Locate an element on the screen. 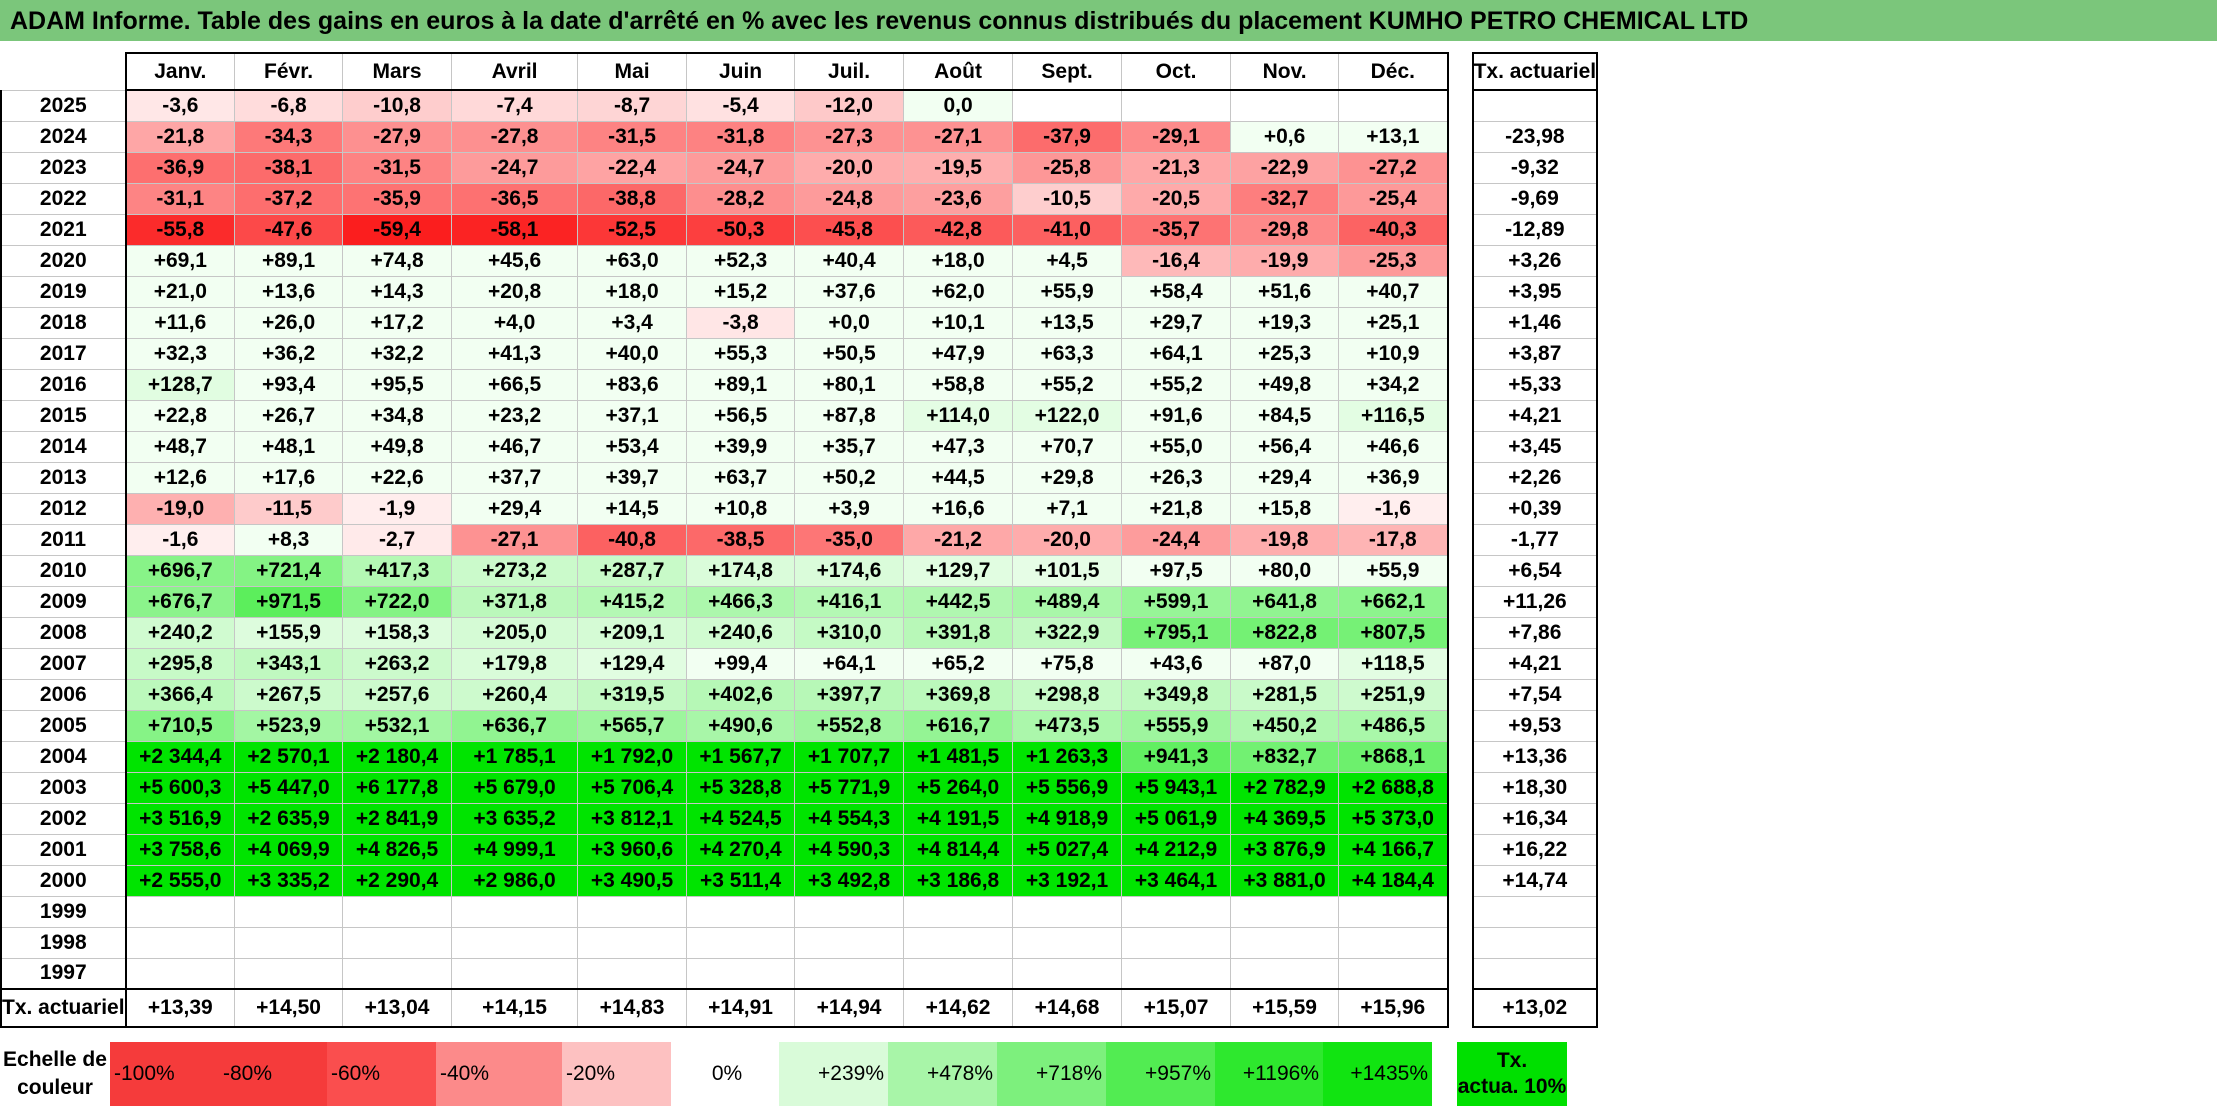  gain-cell: +5 943,1 is located at coordinates (1176, 787).